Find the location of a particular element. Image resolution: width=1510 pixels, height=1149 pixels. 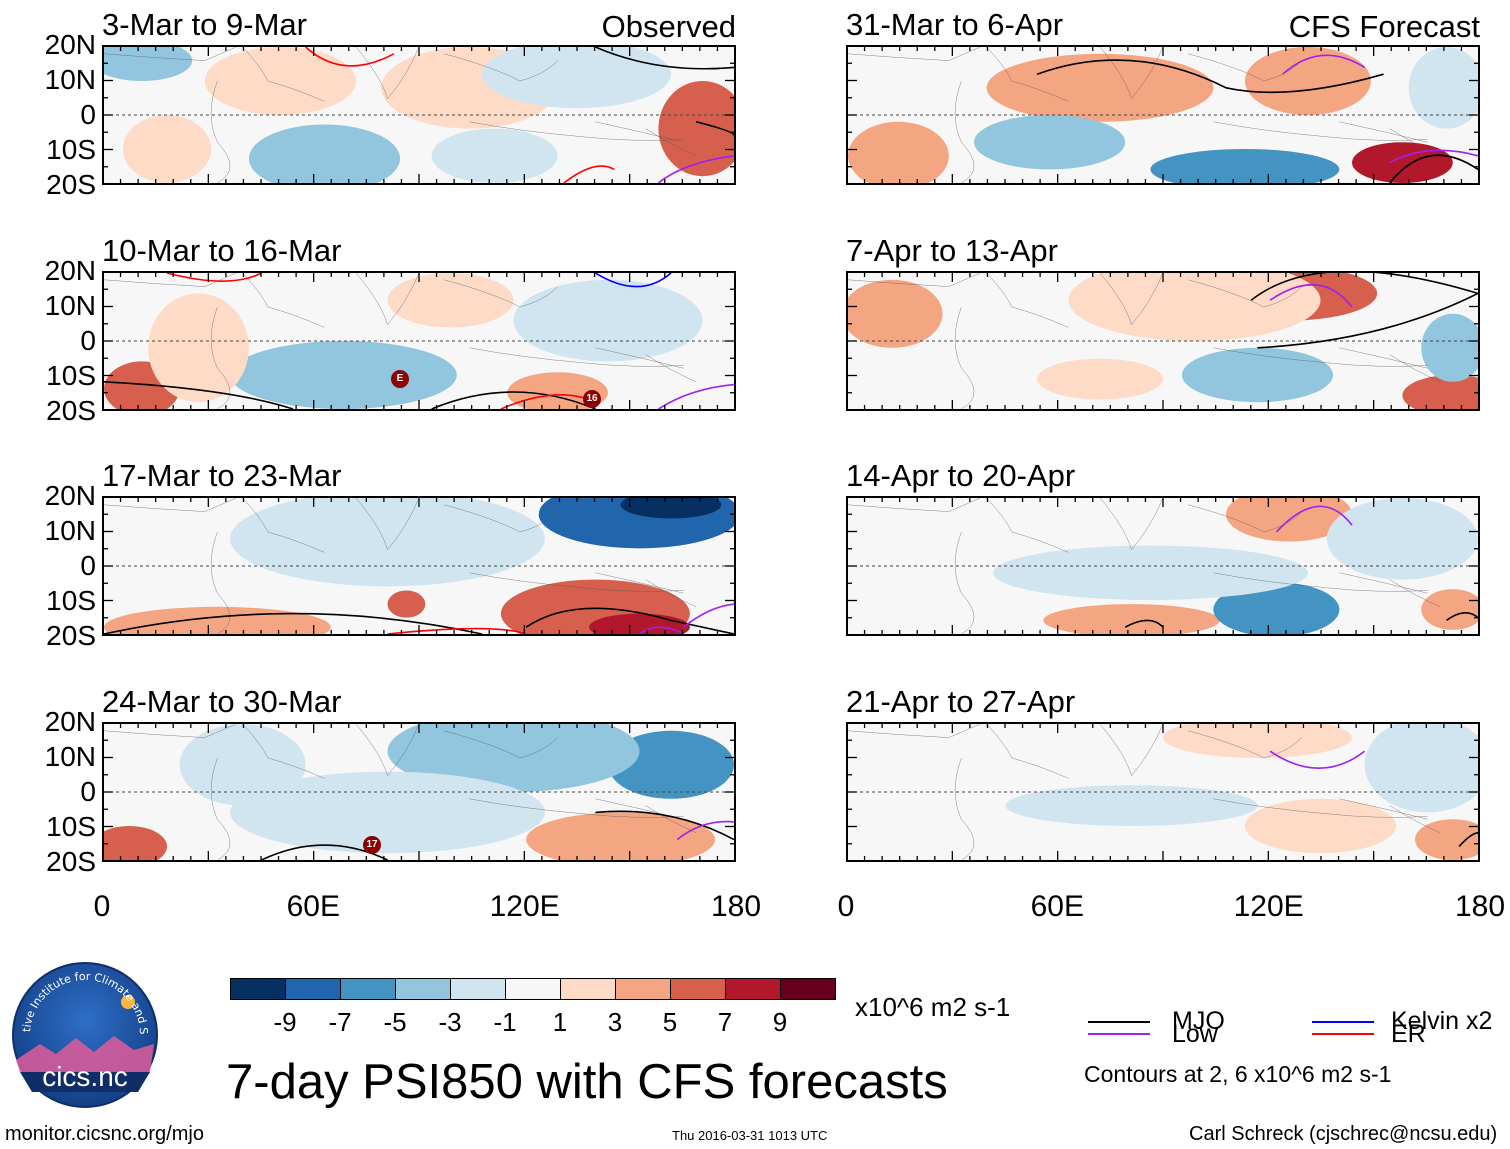

right-lon-label: 0 is located at coordinates (846, 906).